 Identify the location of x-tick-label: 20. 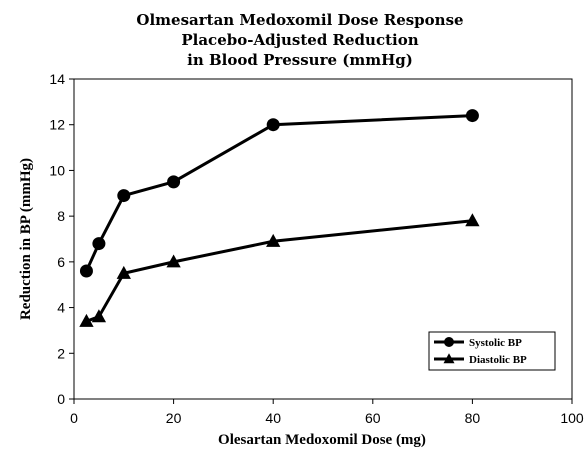
(174, 418).